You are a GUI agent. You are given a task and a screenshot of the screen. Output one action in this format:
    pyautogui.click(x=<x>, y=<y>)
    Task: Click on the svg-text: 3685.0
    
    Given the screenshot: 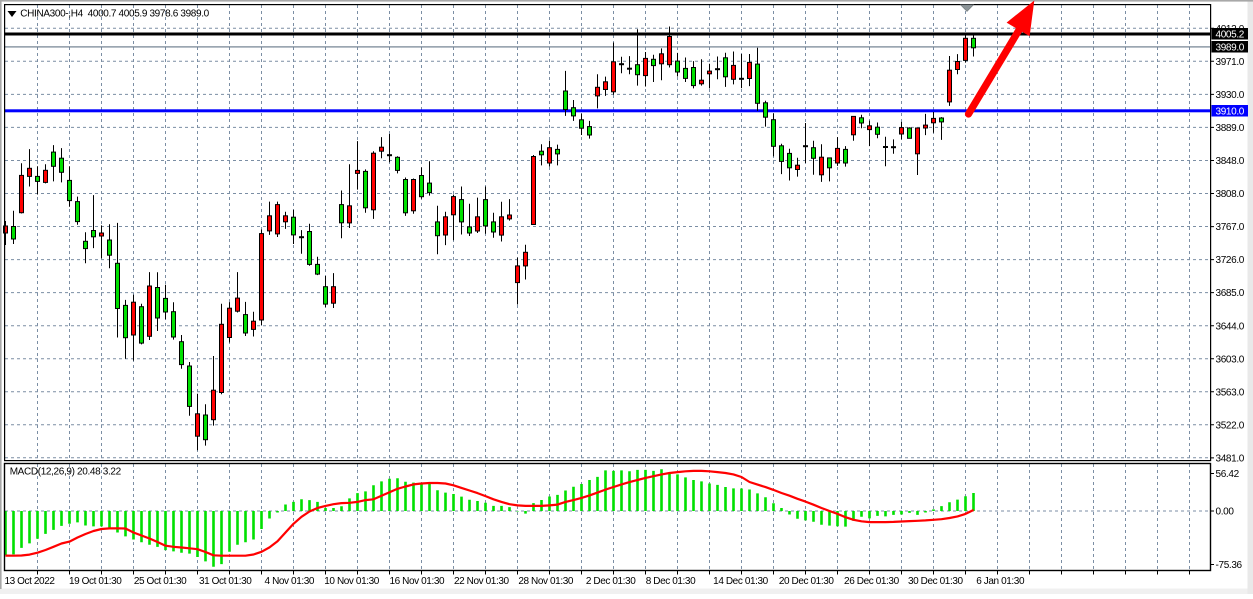 What is the action you would take?
    pyautogui.click(x=1230, y=293)
    